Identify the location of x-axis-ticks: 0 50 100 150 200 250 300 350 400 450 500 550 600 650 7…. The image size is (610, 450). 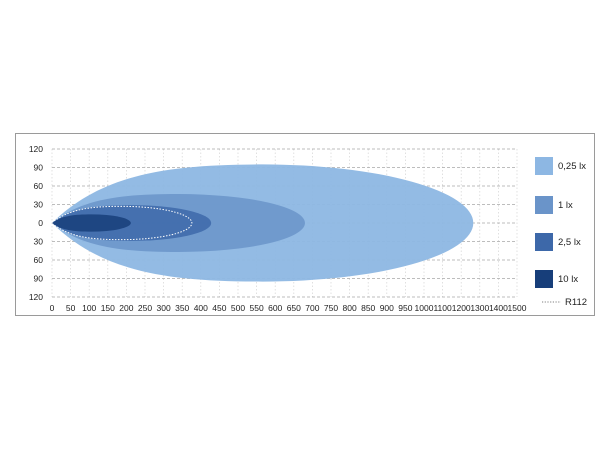
(288, 308).